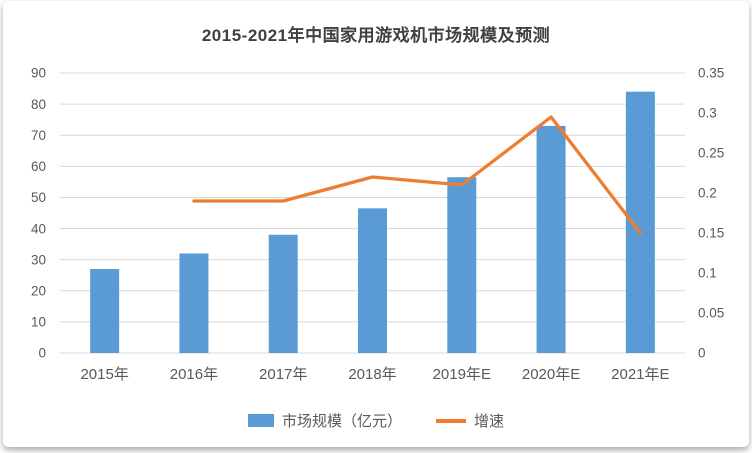  Describe the element at coordinates (711, 153) in the screenshot. I see `right-axis-tick-label: 0.25` at that location.